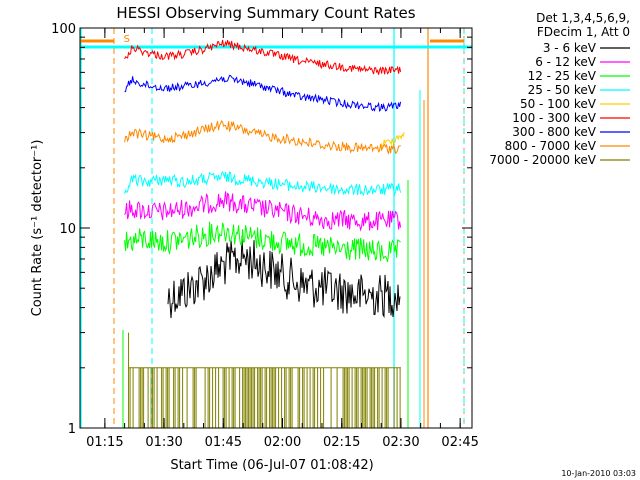  What do you see at coordinates (554, 118) in the screenshot?
I see `legend-entry-label: 100 - 300 keV` at bounding box center [554, 118].